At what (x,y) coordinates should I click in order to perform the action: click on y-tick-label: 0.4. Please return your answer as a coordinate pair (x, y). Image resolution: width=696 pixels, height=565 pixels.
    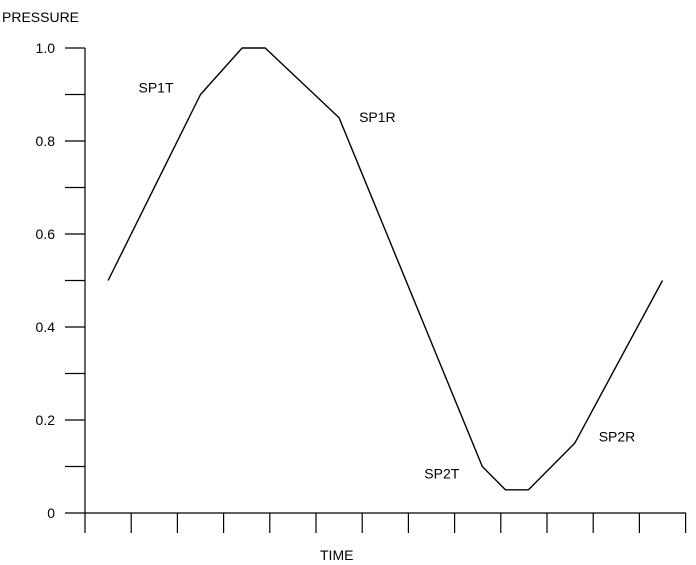
    Looking at the image, I should click on (46, 327).